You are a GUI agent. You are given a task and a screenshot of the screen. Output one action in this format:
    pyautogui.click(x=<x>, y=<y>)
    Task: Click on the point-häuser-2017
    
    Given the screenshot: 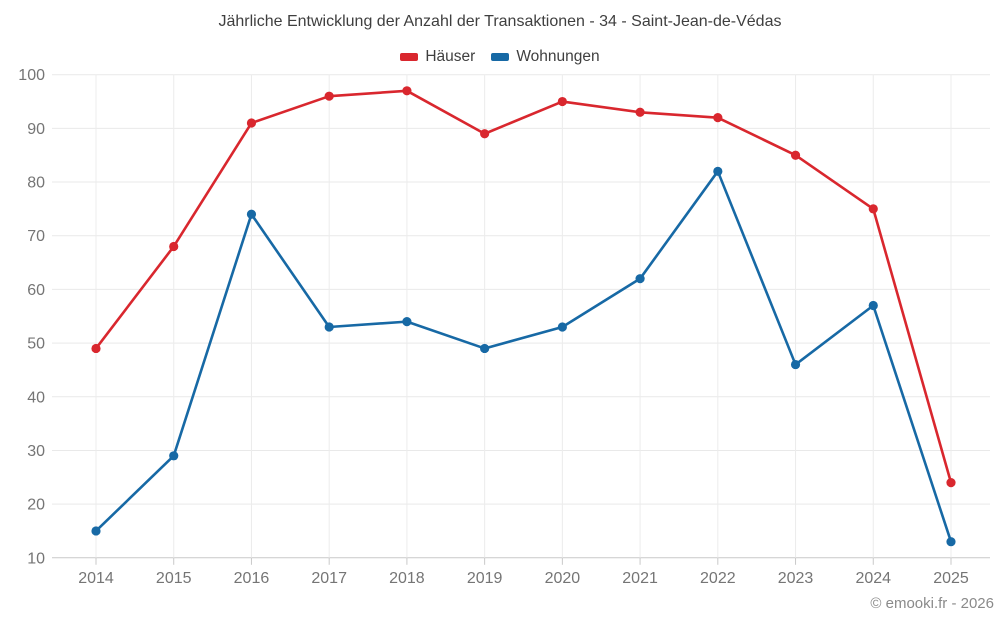 What is the action you would take?
    pyautogui.click(x=329, y=96)
    